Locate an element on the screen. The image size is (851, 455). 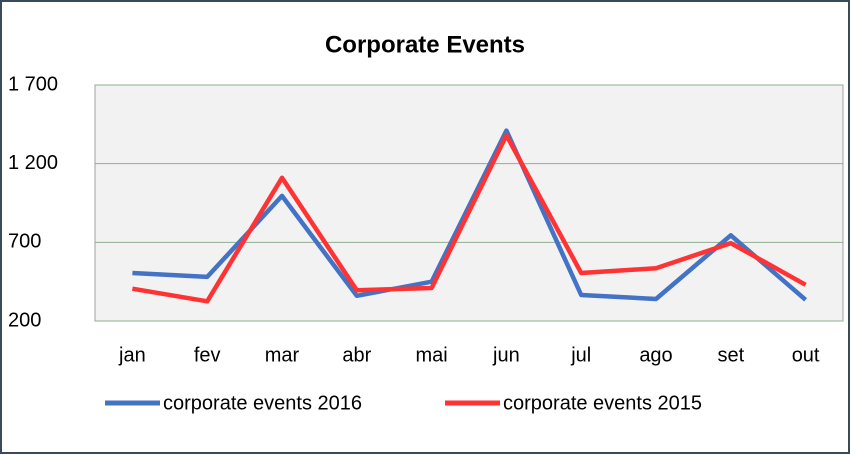
legend-label: corporate events 2015 is located at coordinates (602, 403).